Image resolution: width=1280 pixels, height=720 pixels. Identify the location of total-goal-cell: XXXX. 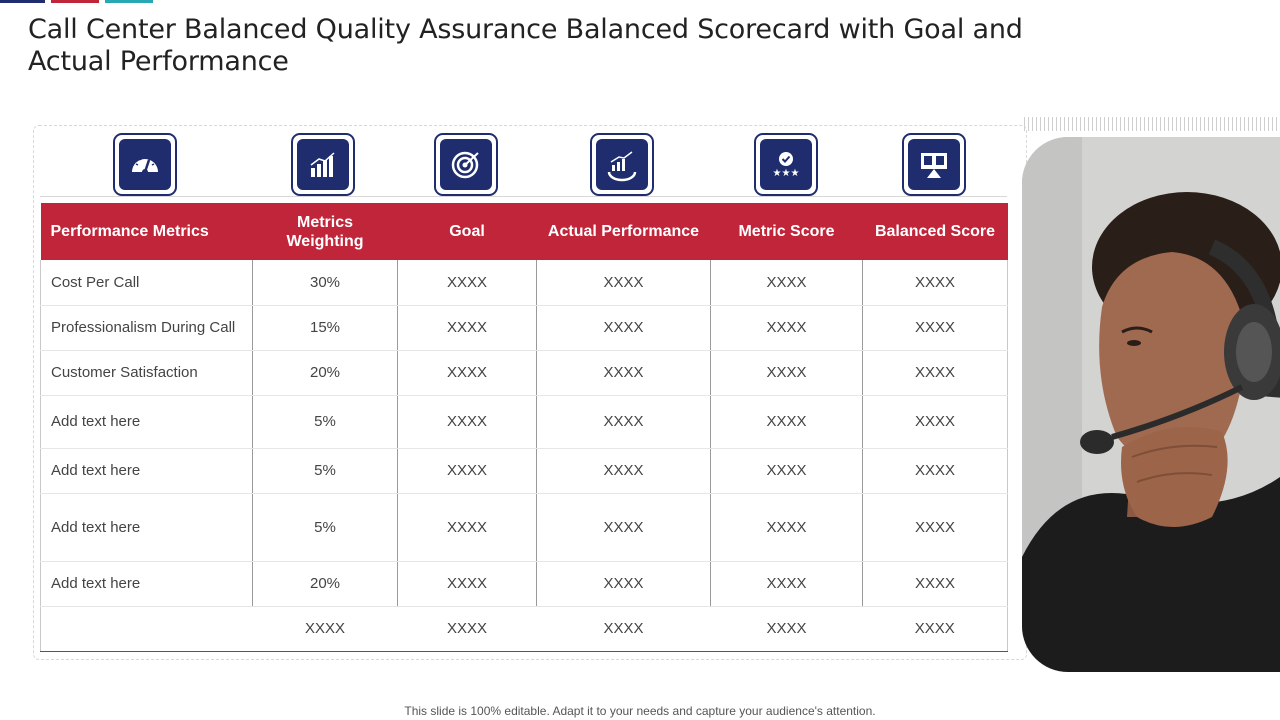
(467, 628).